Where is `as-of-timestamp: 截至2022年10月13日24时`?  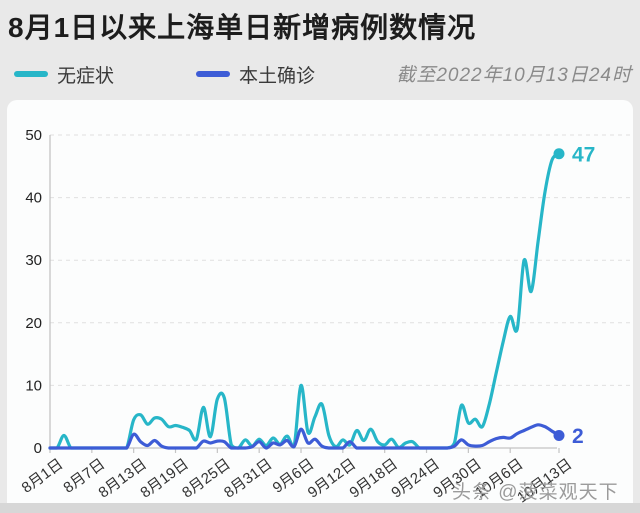 as-of-timestamp: 截至2022年10月13日24时 is located at coordinates (514, 75).